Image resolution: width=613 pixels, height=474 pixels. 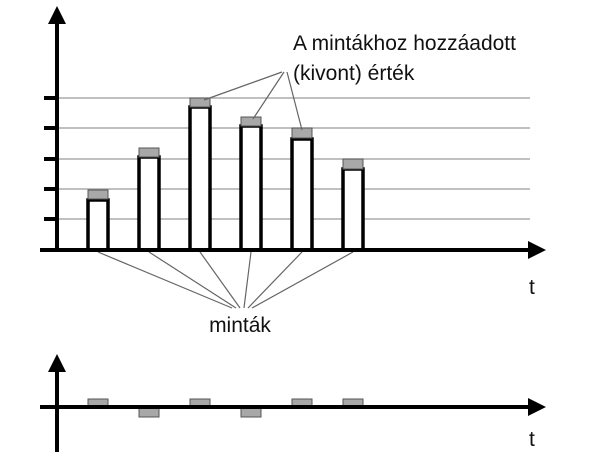 I want to click on annotation: (kivont) érték, so click(x=354, y=73).